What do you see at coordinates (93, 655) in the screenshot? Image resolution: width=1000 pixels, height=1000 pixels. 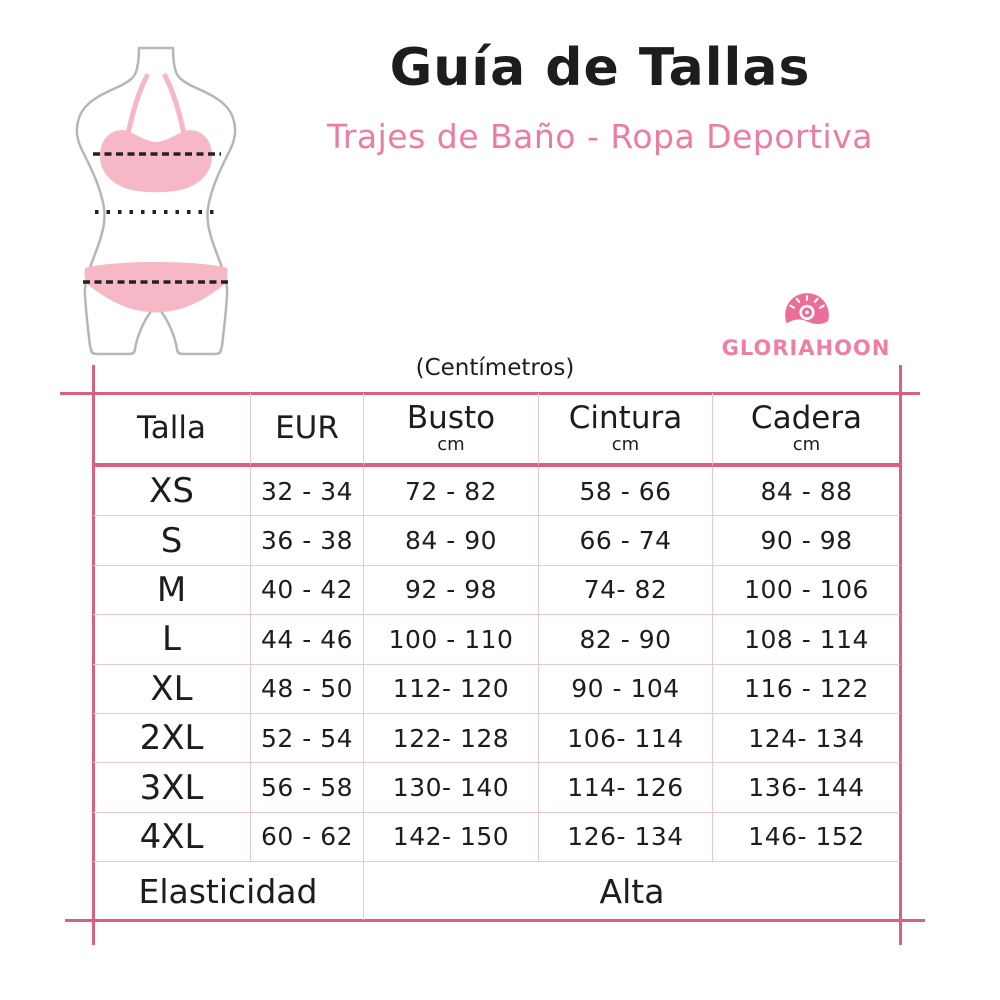 I see `table-border-left` at bounding box center [93, 655].